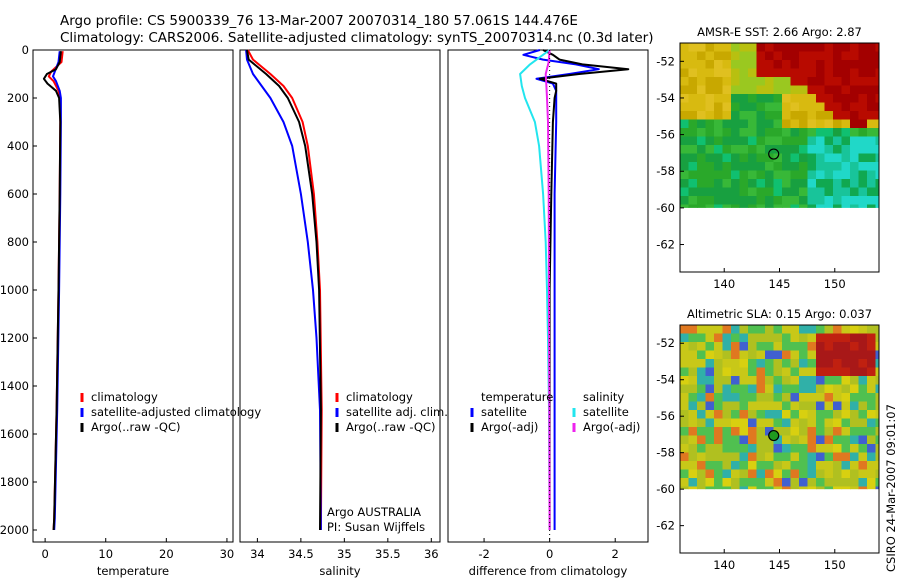 The image size is (900, 580). Describe the element at coordinates (124, 397) in the screenshot. I see `legend-label: climatology` at that location.